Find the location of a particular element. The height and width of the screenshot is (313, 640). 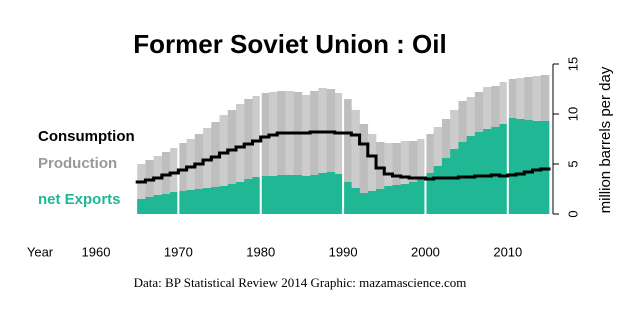

x-tick-label: 2000 is located at coordinates (425, 251).